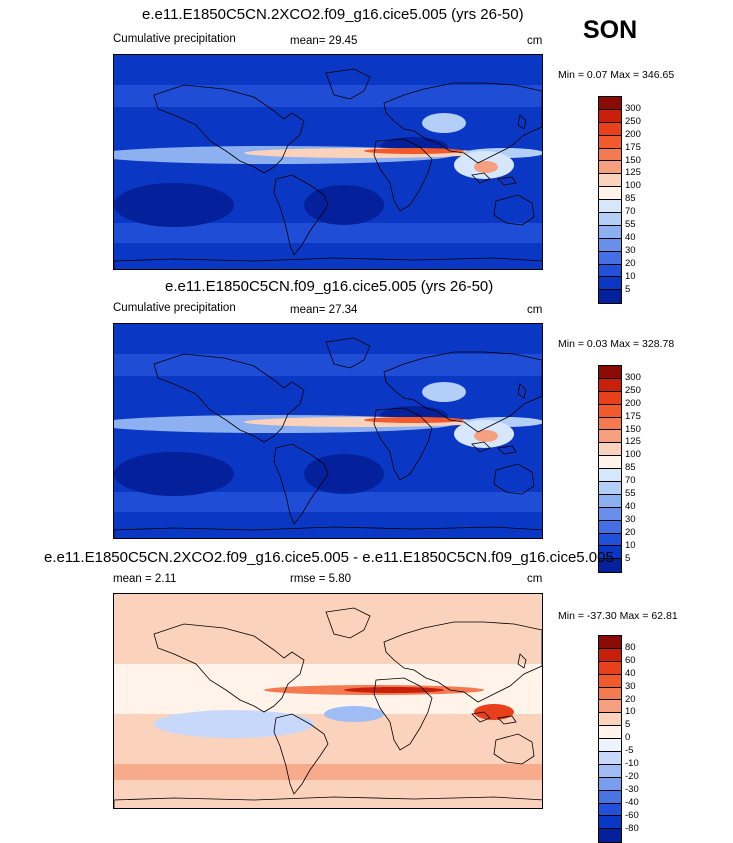 The width and height of the screenshot is (733, 843). What do you see at coordinates (633, 147) in the screenshot?
I see `panel1-colorbar-tick-label: 175` at bounding box center [633, 147].